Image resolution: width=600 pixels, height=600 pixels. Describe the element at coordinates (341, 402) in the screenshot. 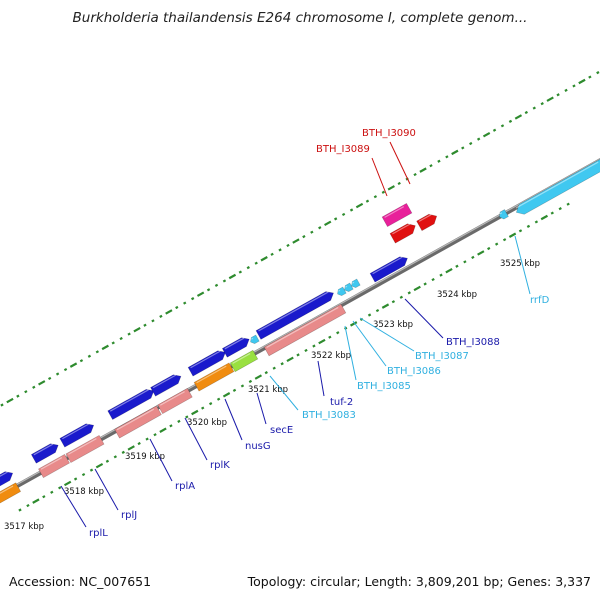

I see `gene-label-tuf-2: tuf-2` at that location.